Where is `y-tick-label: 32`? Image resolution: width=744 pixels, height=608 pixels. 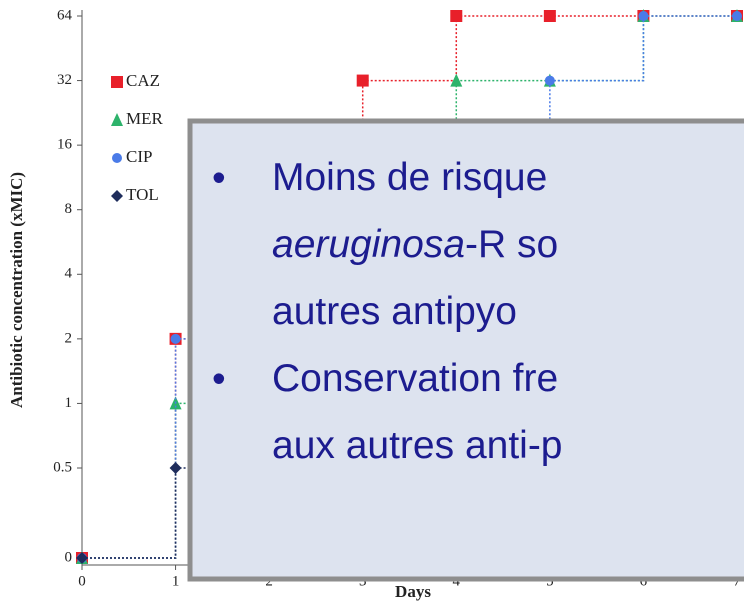
y-tick-label: 32 is located at coordinates (64, 80).